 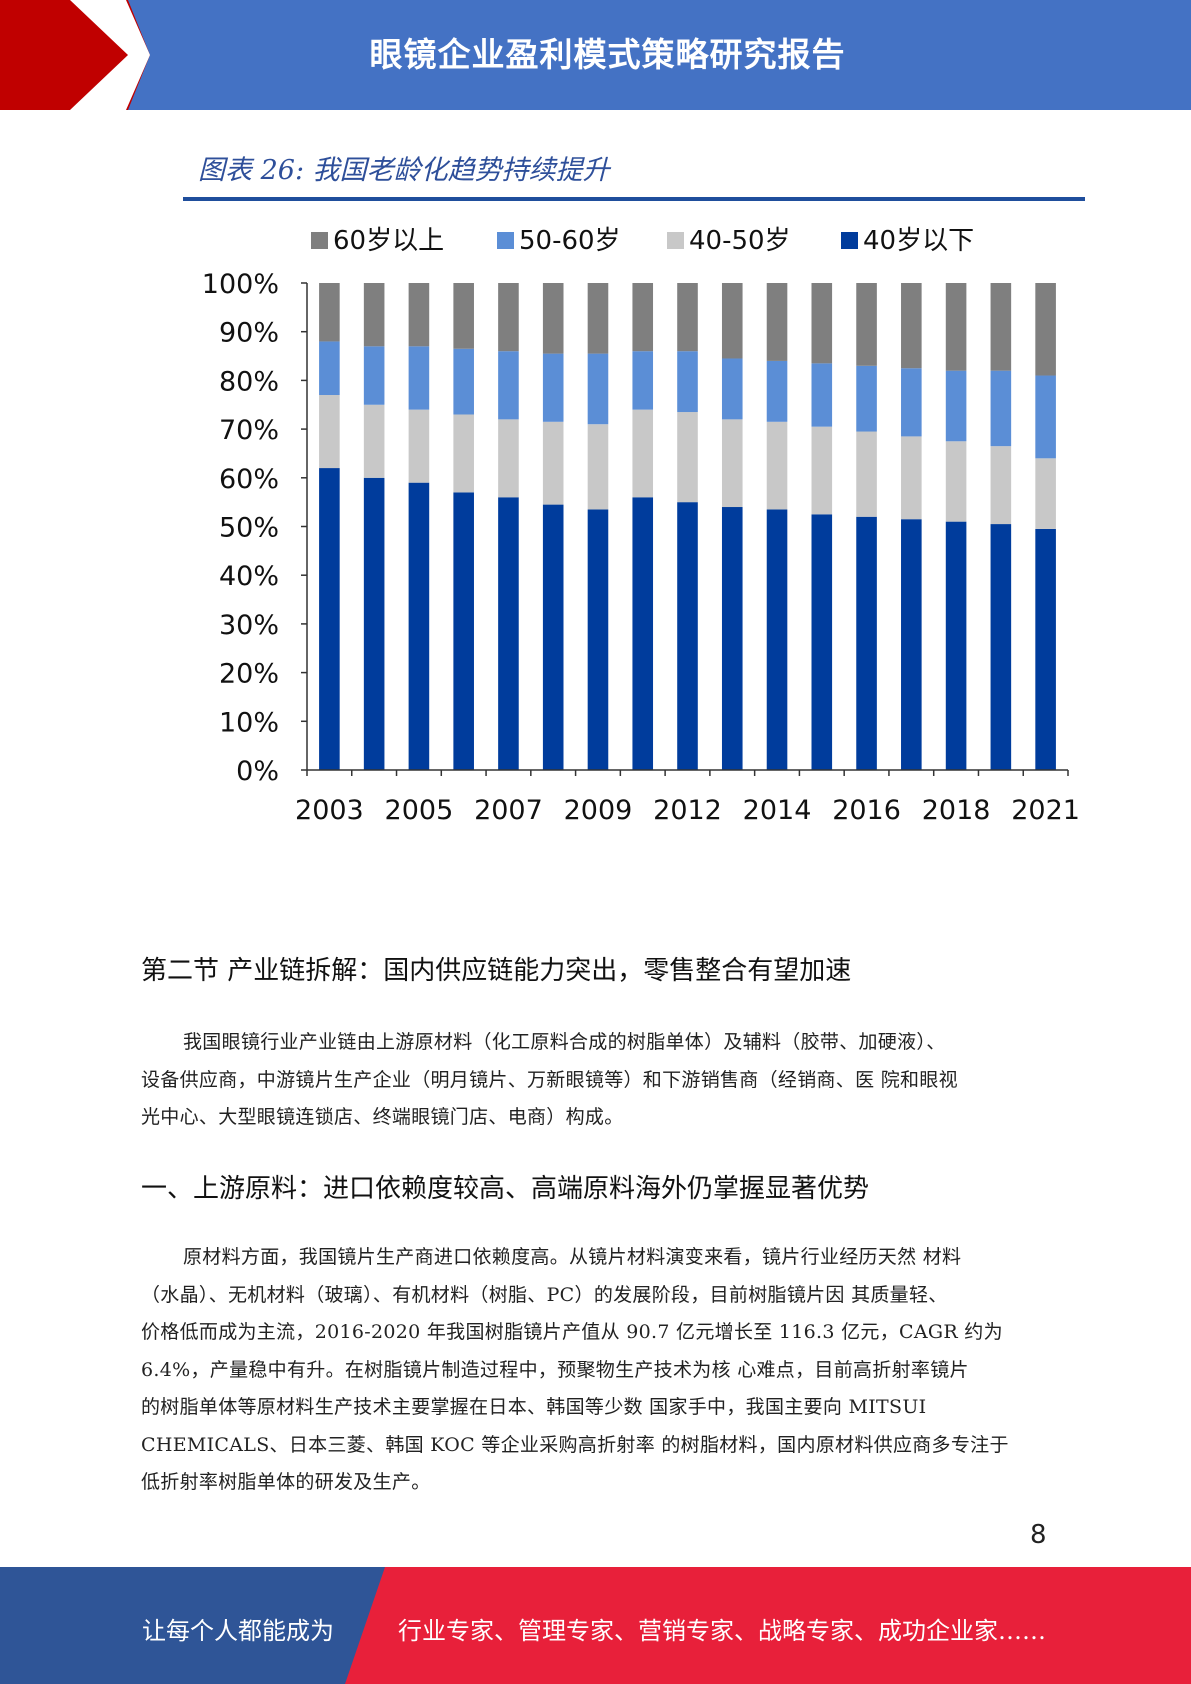 I want to click on page-number: 8, so click(x=1038, y=1535).